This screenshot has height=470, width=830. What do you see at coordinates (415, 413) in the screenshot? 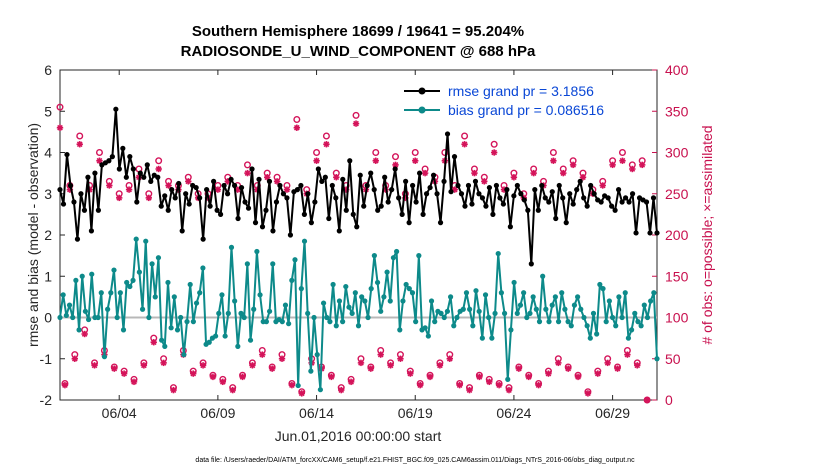
I see `x-tick-label: 06/19` at bounding box center [415, 413].